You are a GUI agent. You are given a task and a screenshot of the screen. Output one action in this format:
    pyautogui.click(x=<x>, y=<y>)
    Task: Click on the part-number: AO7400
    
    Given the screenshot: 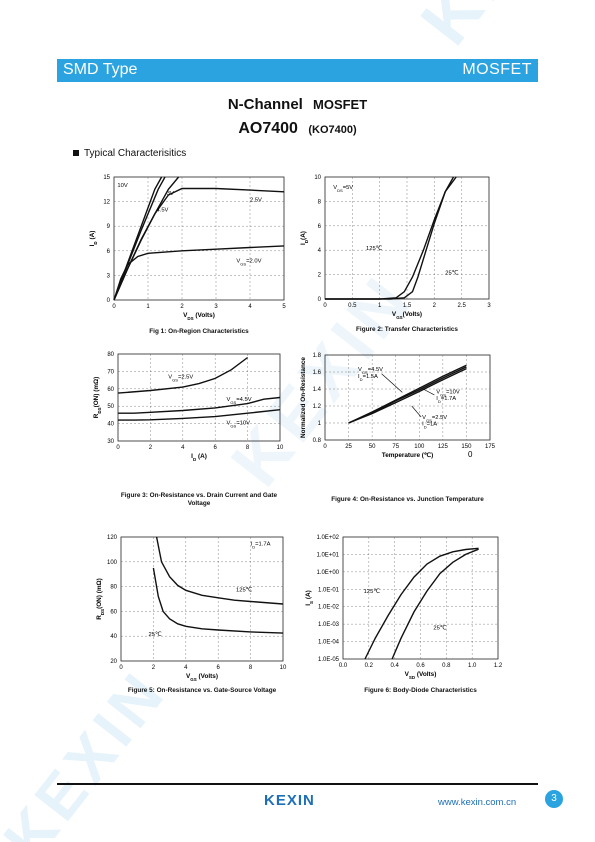 What is the action you would take?
    pyautogui.click(x=268, y=128)
    